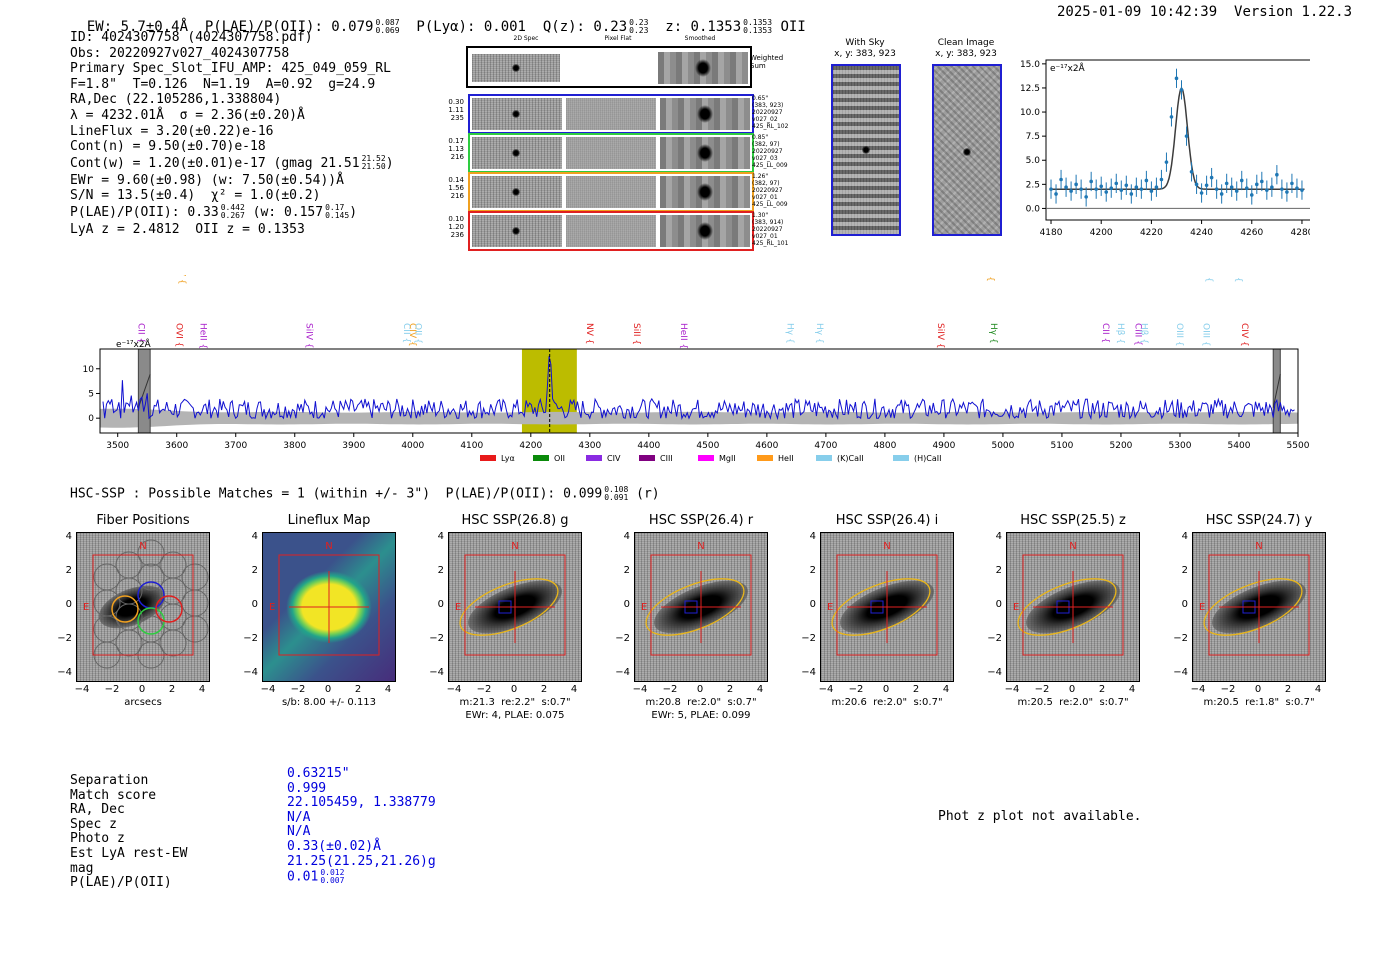 The height and width of the screenshot is (953, 1400). I want to click on spec2d-weighted-row, so click(609, 67).